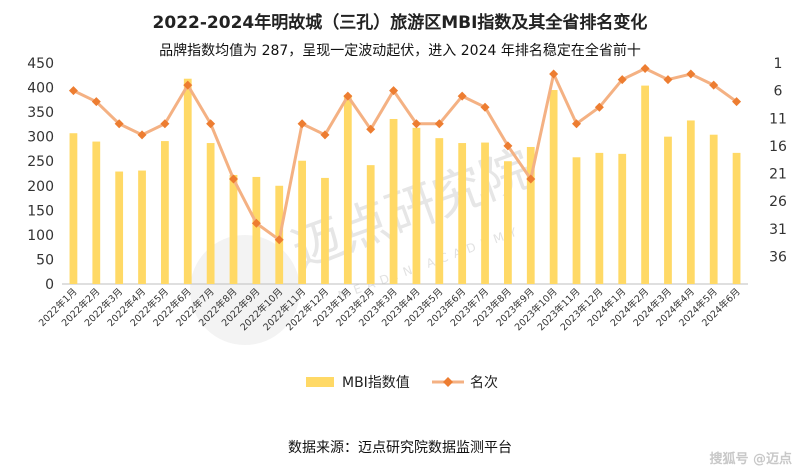 The image size is (800, 473). Describe the element at coordinates (778, 64) in the screenshot. I see `y-right-tick-label: 1` at that location.